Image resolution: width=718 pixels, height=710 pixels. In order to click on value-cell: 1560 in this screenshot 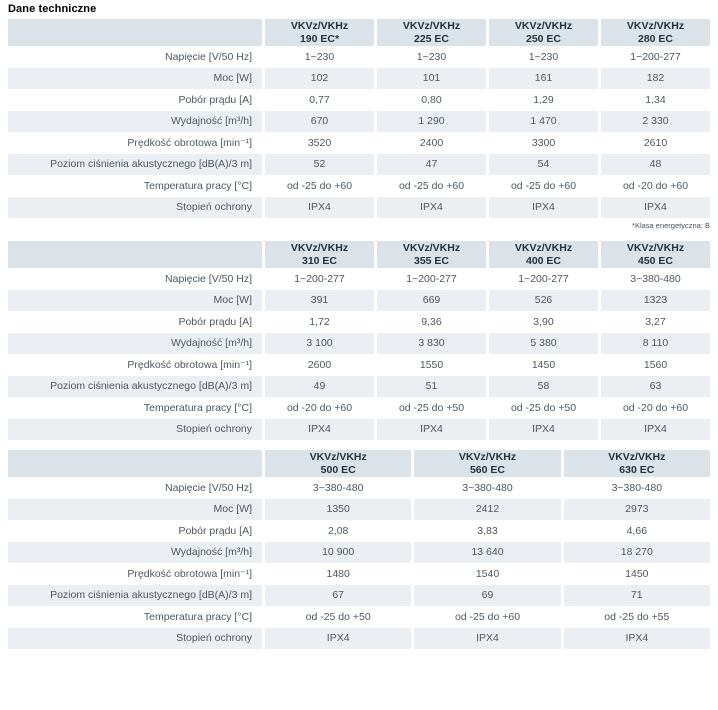, I will do `click(655, 364)`.